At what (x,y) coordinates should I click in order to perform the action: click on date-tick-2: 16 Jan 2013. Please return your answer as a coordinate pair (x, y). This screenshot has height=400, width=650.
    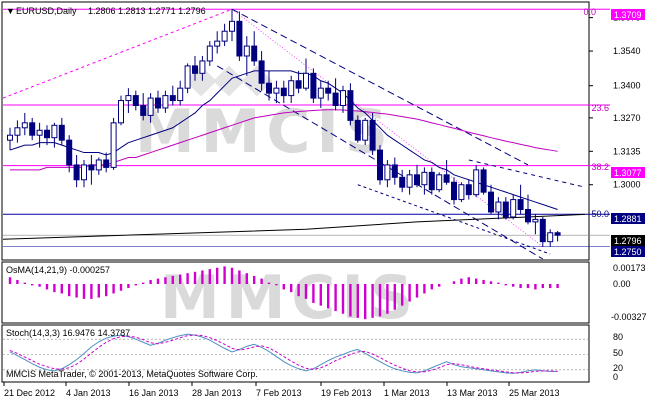
    Looking at the image, I should click on (154, 393).